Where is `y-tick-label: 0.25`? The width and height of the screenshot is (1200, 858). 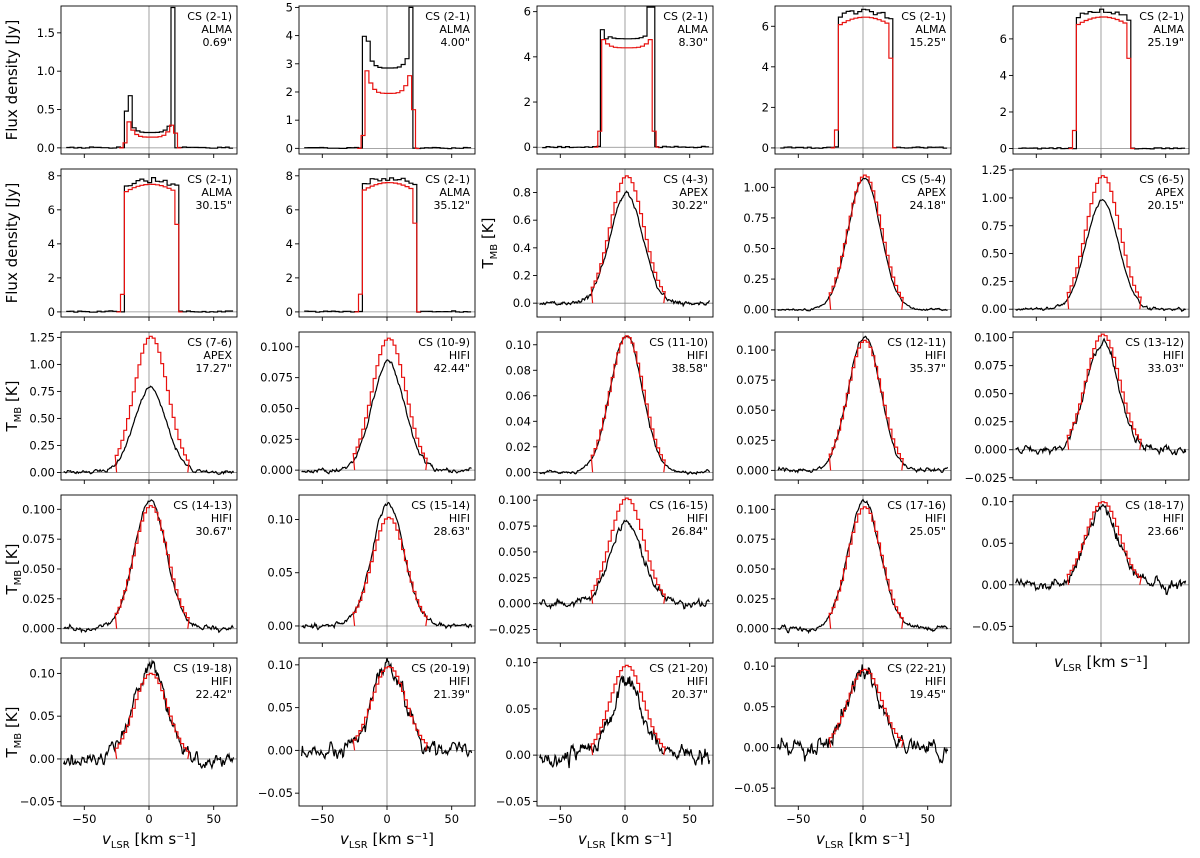
y-tick-label: 0.25 is located at coordinates (994, 281).